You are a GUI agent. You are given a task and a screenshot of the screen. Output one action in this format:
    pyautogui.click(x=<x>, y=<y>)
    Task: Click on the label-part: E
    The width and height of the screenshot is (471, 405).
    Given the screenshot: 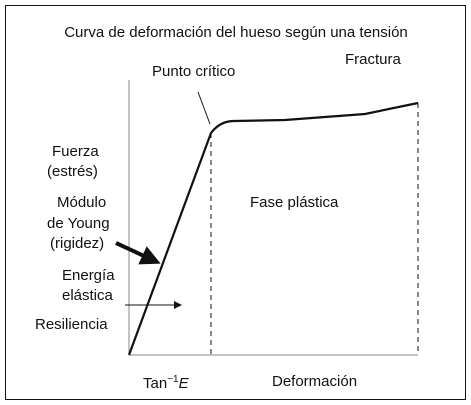 What is the action you would take?
    pyautogui.click(x=184, y=383)
    